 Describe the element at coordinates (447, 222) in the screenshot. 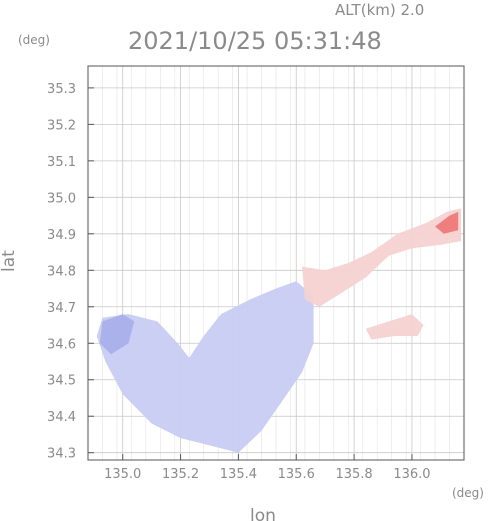

I see `region-northeast-core` at that location.